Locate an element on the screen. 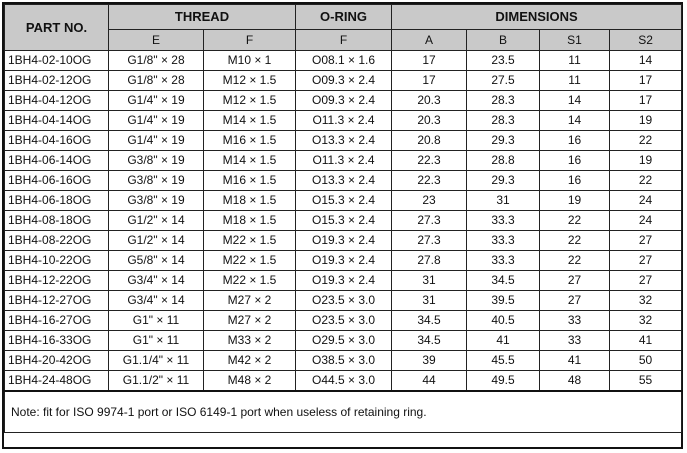 This screenshot has height=453, width=687. cell-thread-e: G5/8" × 14 is located at coordinates (156, 260).